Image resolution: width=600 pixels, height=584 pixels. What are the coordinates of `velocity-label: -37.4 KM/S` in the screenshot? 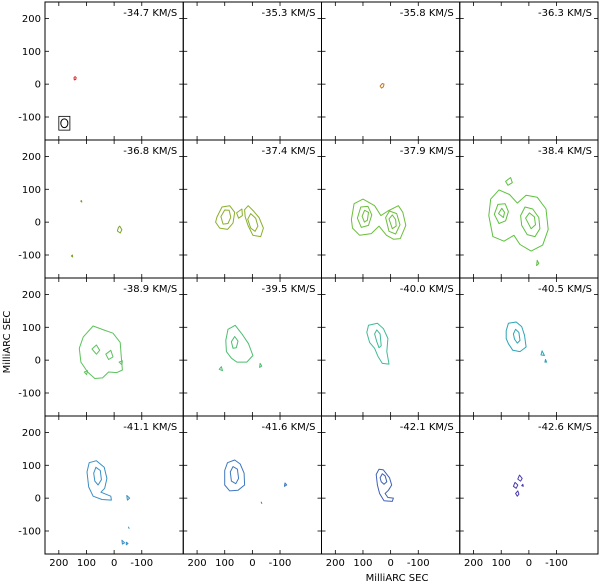 It's located at (289, 151).